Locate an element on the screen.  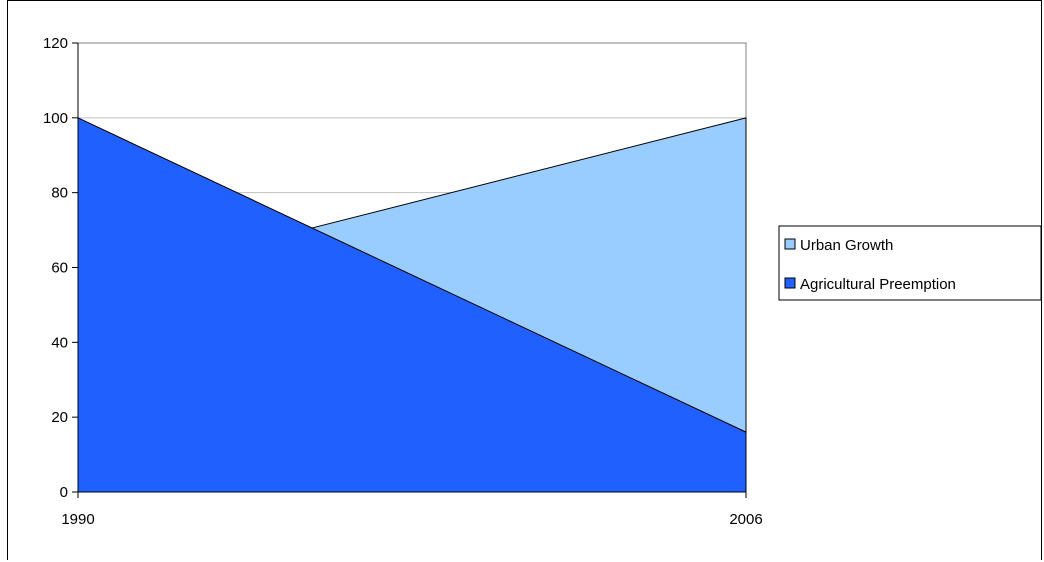
y-tick-label-0: 0 is located at coordinates (64, 492).